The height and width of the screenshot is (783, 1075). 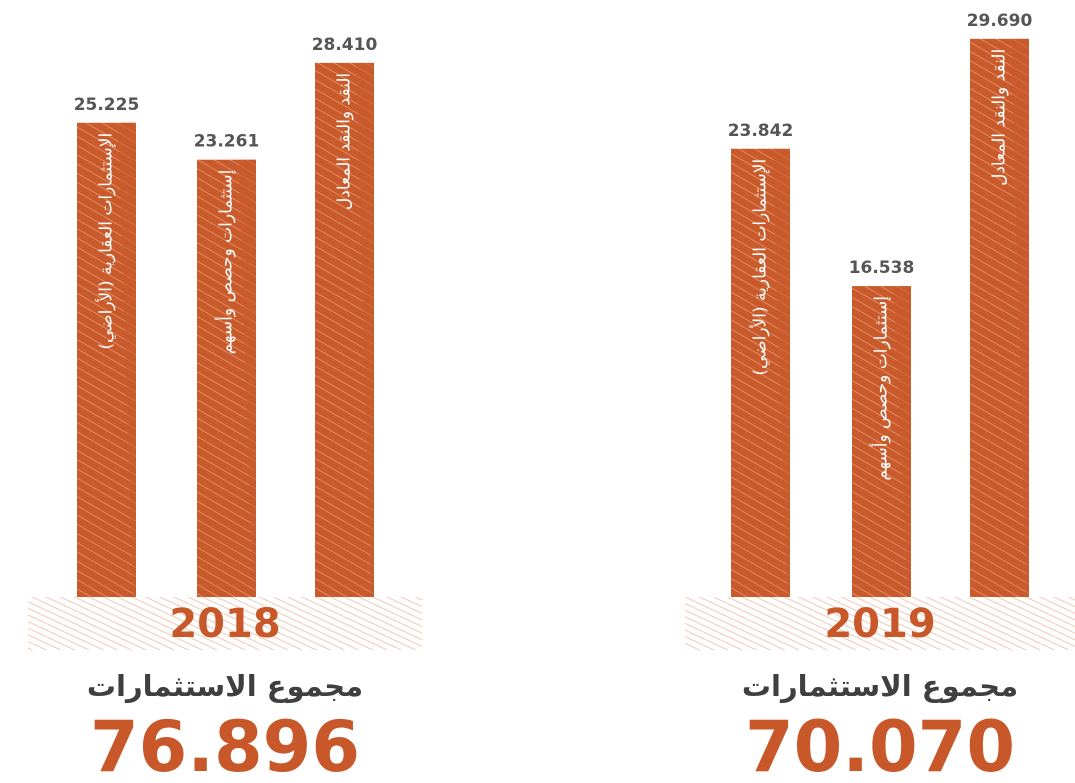 What do you see at coordinates (225, 744) in the screenshot?
I see `total-value: 76.896` at bounding box center [225, 744].